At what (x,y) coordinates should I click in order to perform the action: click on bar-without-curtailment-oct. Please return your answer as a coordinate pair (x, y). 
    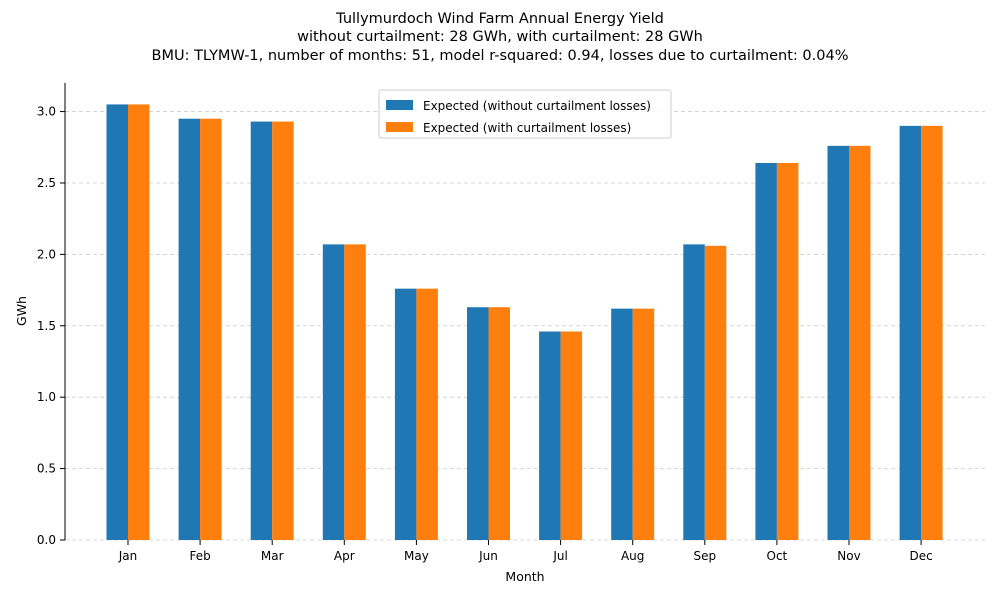
    Looking at the image, I should click on (766, 351).